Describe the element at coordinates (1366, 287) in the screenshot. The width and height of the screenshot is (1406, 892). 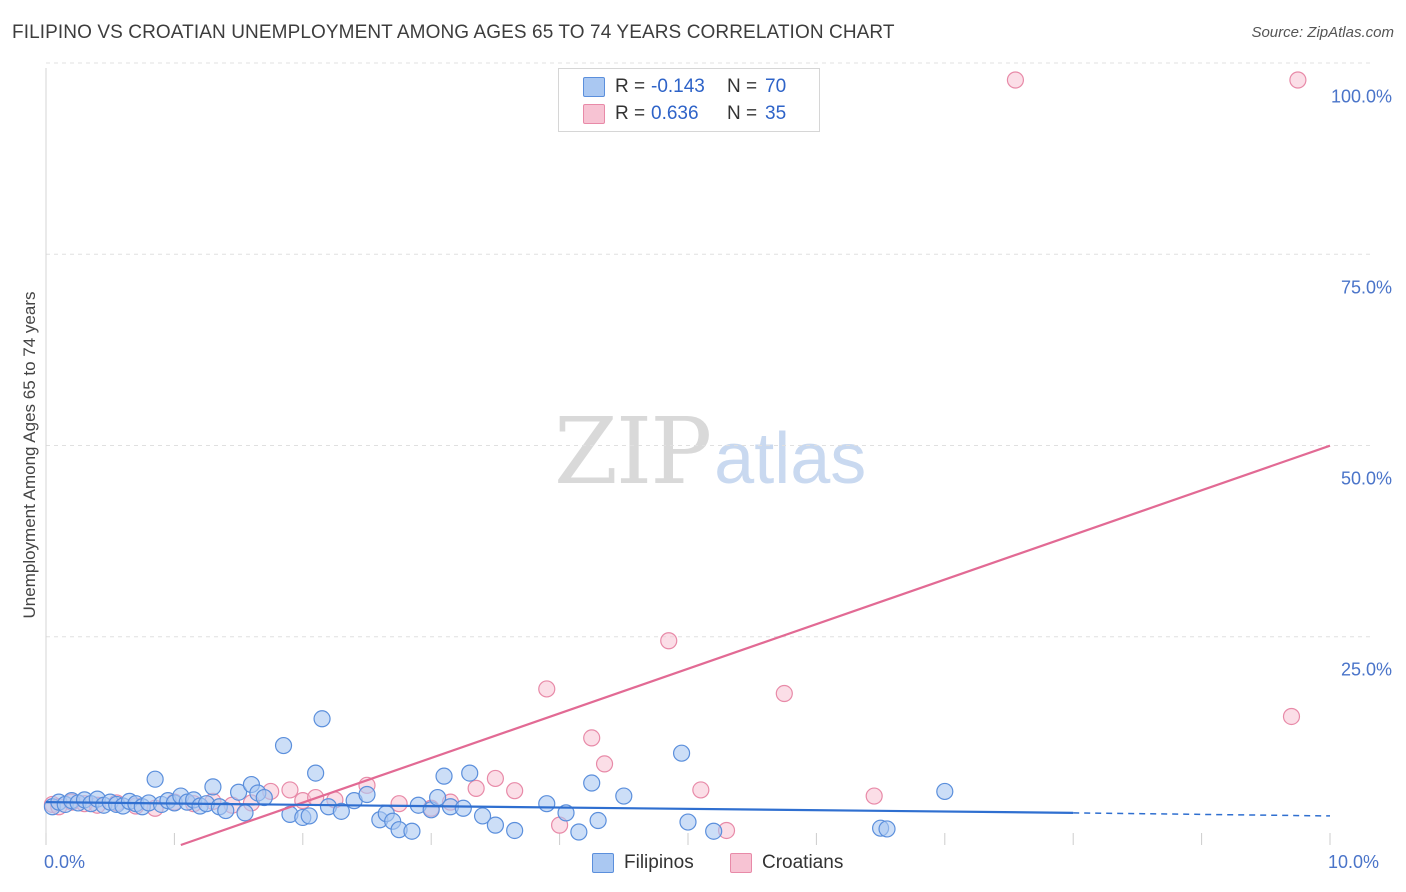
I see `y-tick-label: 75.0%` at that location.